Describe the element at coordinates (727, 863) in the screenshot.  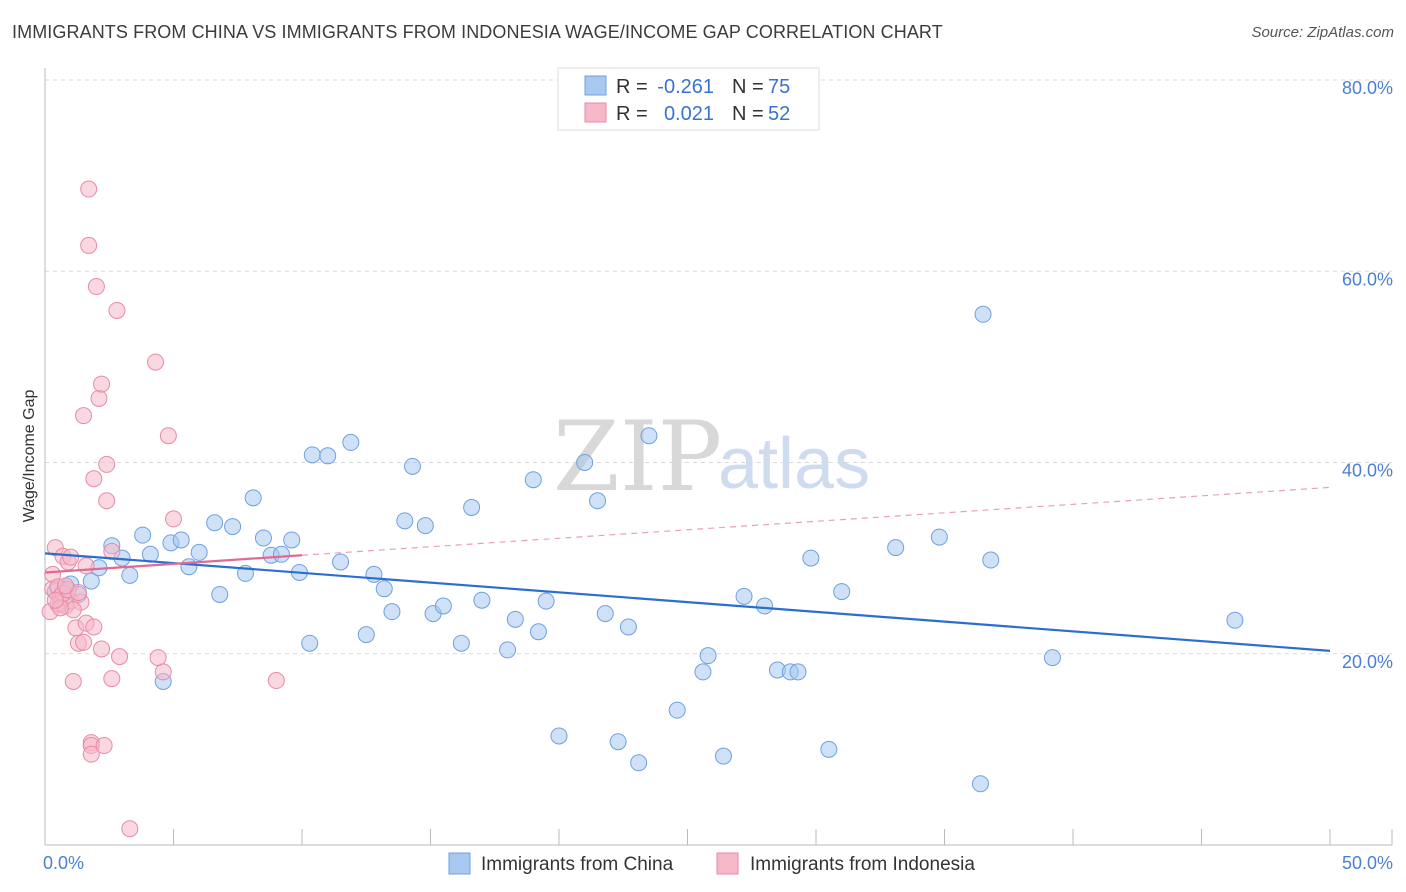
I see `bottom-legend-swatch-indonesia` at that location.